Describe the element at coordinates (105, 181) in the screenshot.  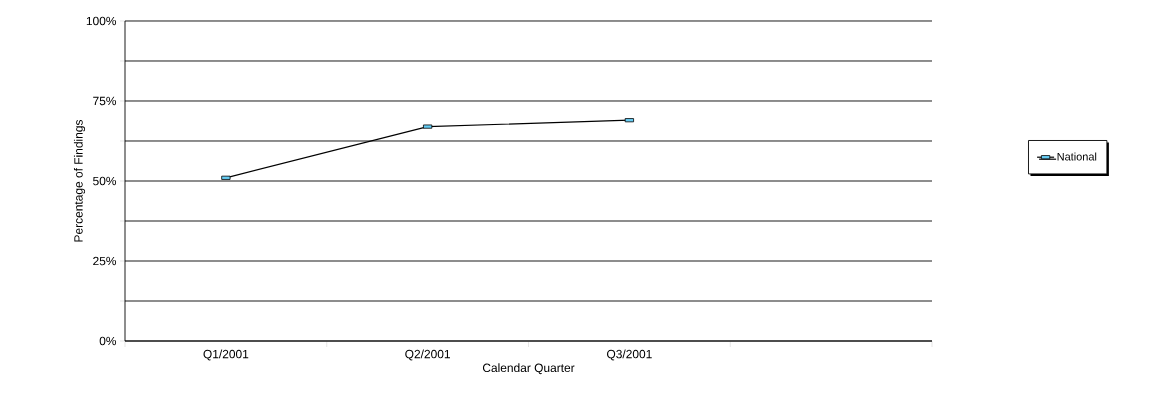
I see `y-tick-label: 50%` at that location.